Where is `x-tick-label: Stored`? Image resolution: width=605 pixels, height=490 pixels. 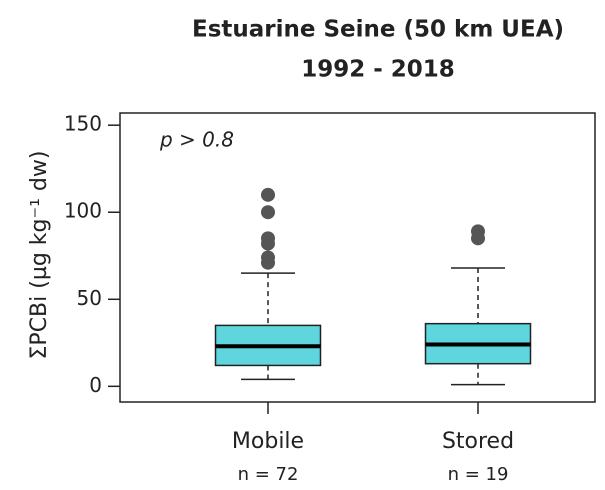
x-tick-label: Stored is located at coordinates (478, 441).